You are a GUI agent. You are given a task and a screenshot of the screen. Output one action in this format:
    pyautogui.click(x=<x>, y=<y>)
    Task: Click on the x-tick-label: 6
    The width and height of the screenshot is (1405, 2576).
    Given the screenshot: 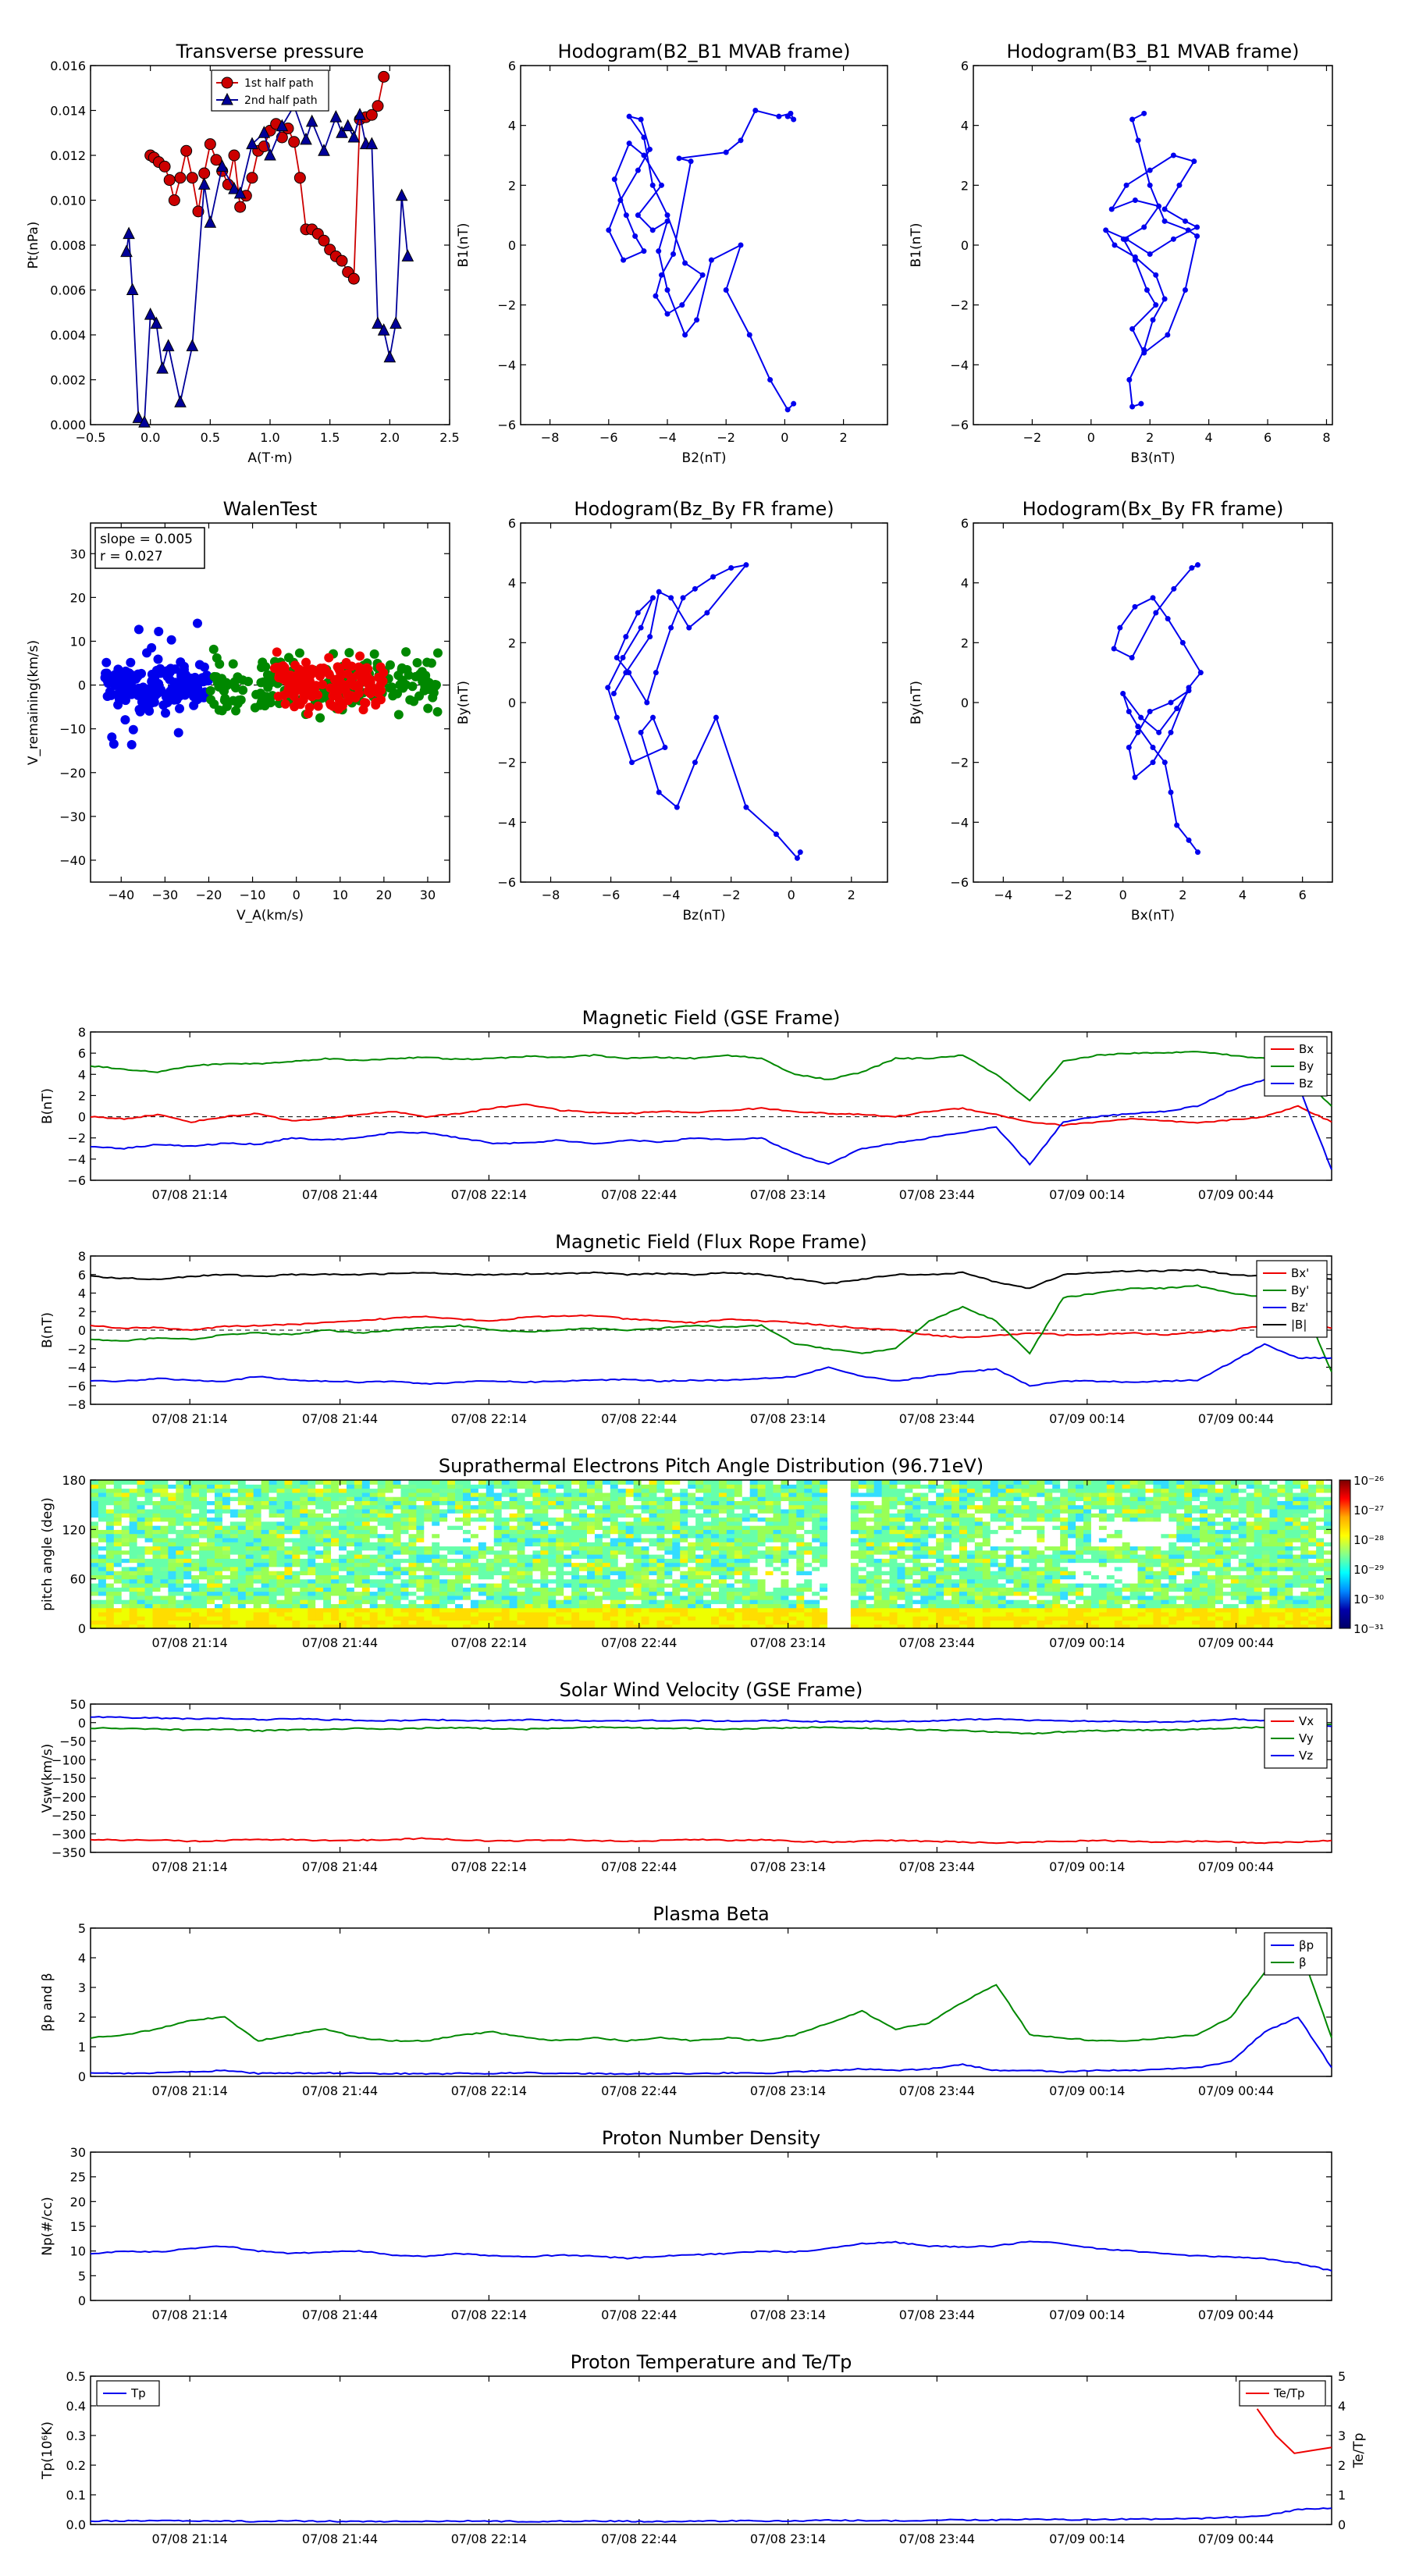 What is the action you would take?
    pyautogui.click(x=1303, y=895)
    